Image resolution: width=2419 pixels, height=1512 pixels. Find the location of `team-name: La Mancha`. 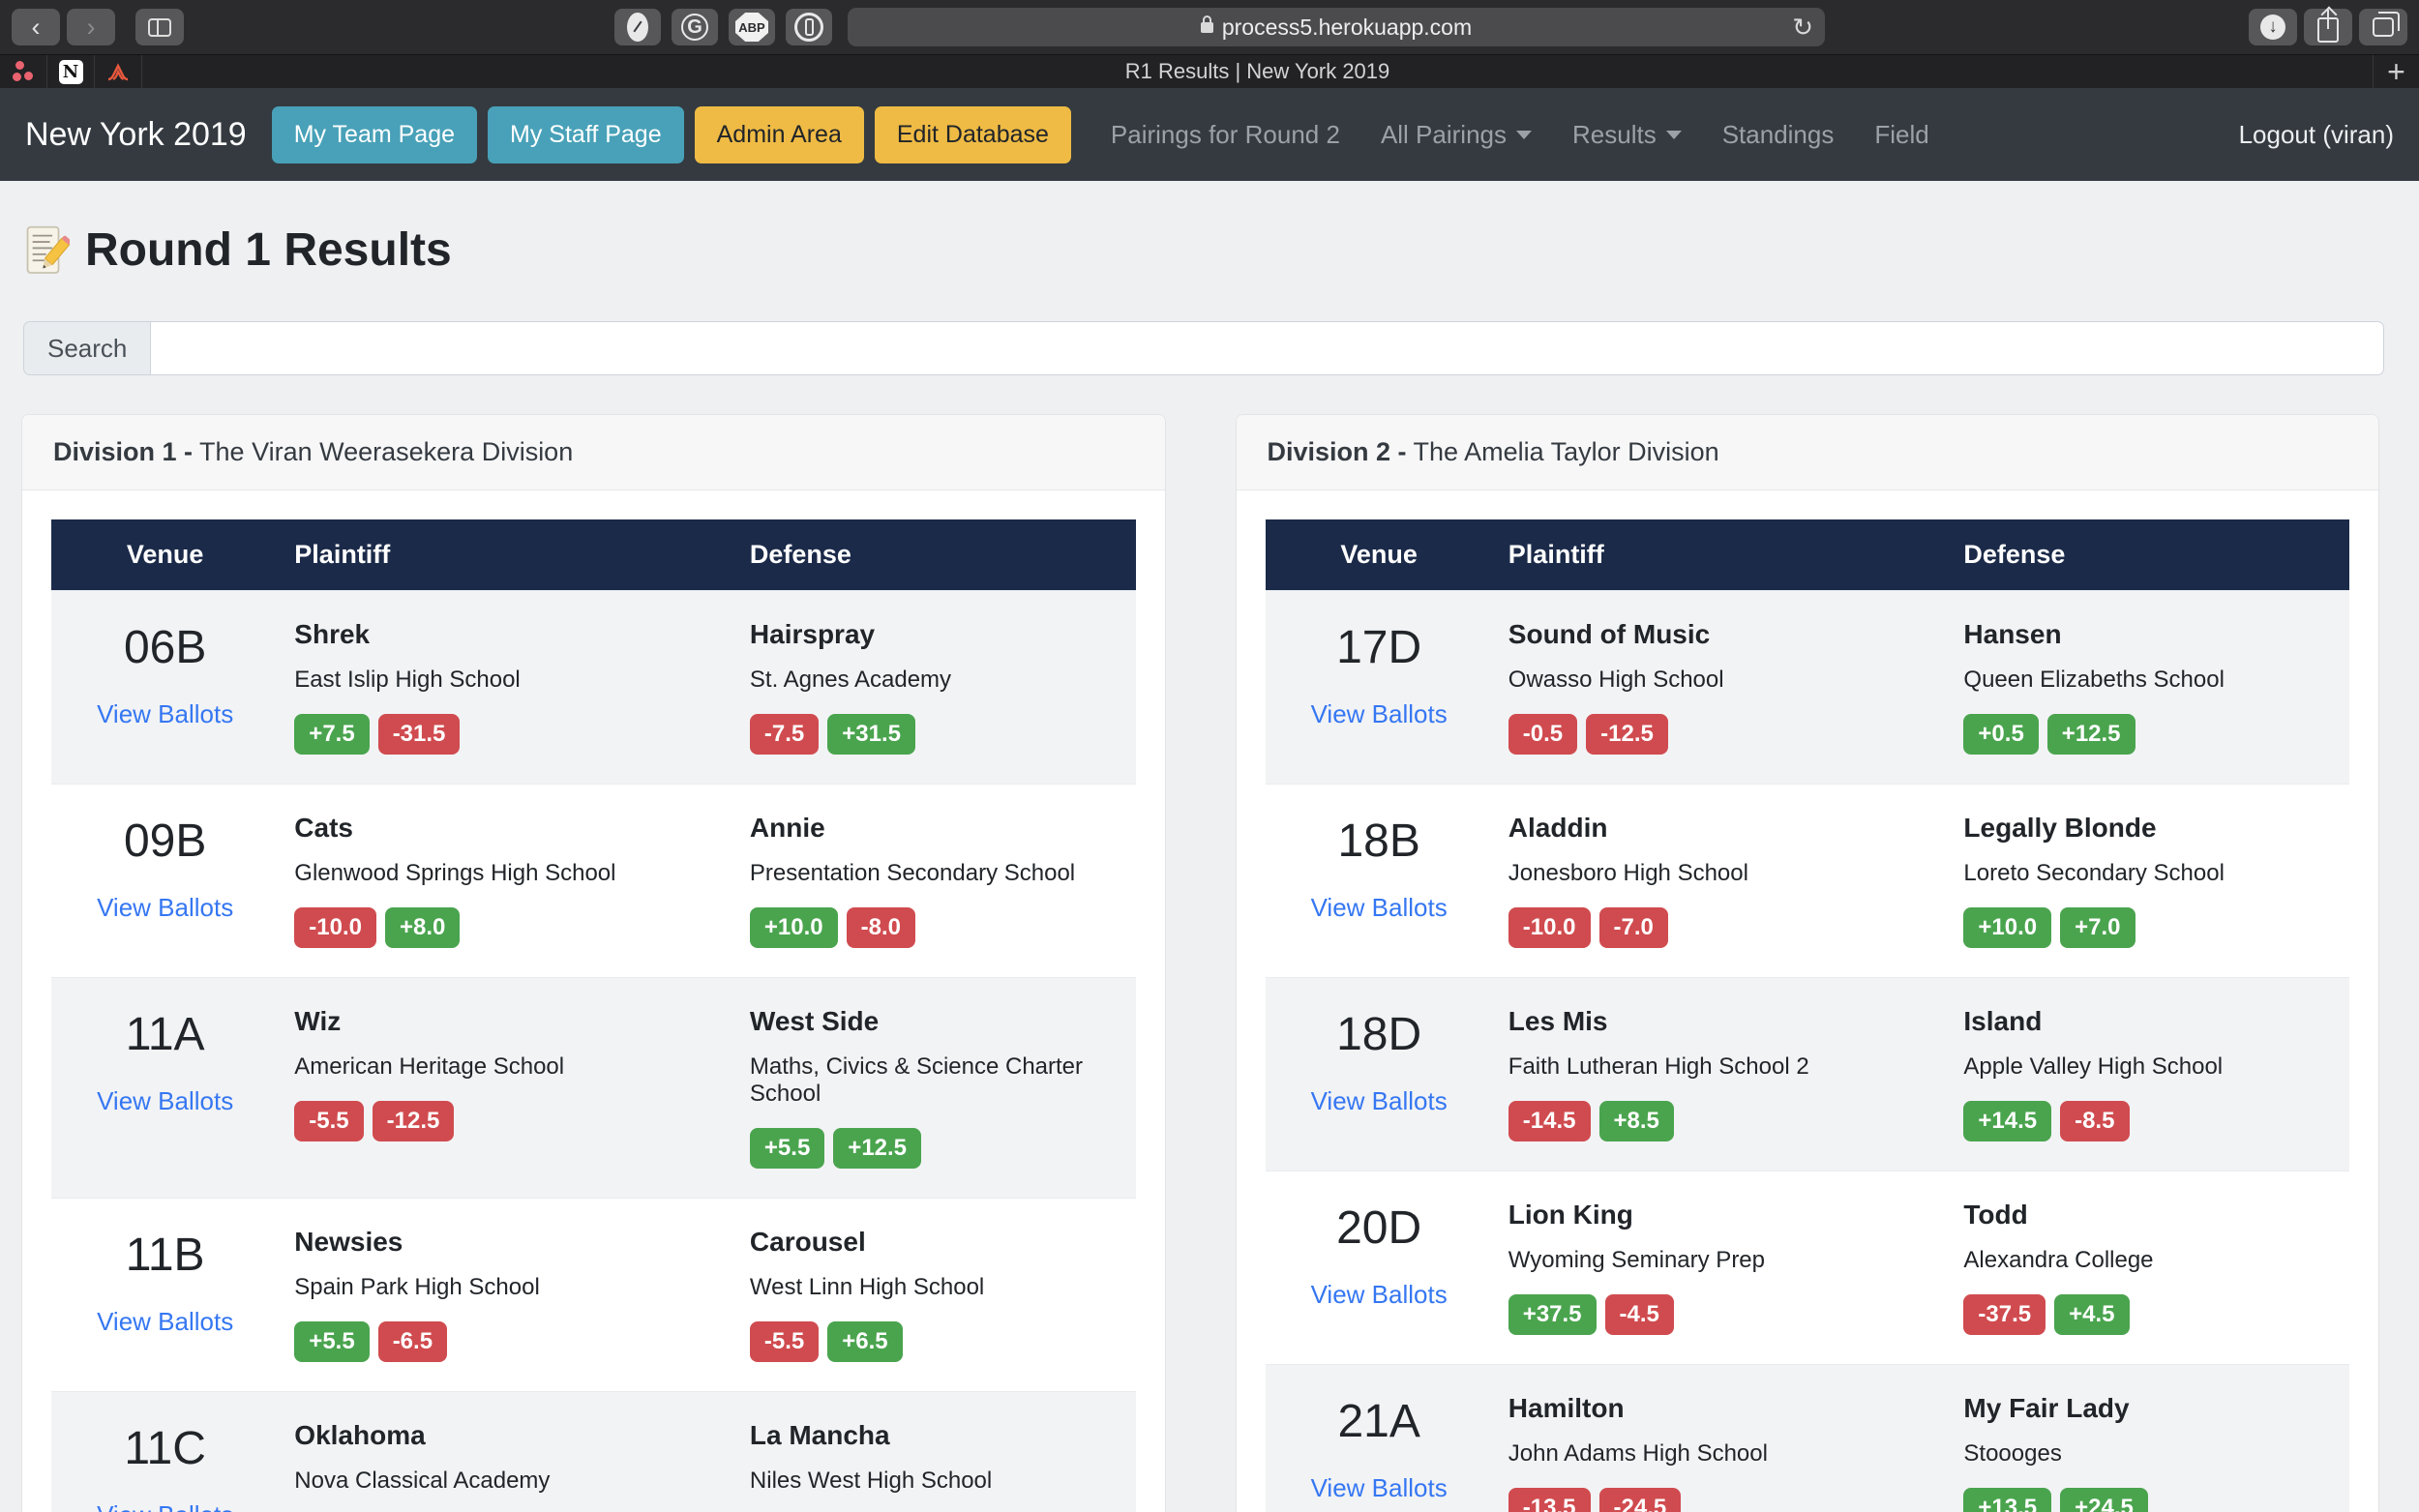

team-name: La Mancha is located at coordinates (820, 1435).